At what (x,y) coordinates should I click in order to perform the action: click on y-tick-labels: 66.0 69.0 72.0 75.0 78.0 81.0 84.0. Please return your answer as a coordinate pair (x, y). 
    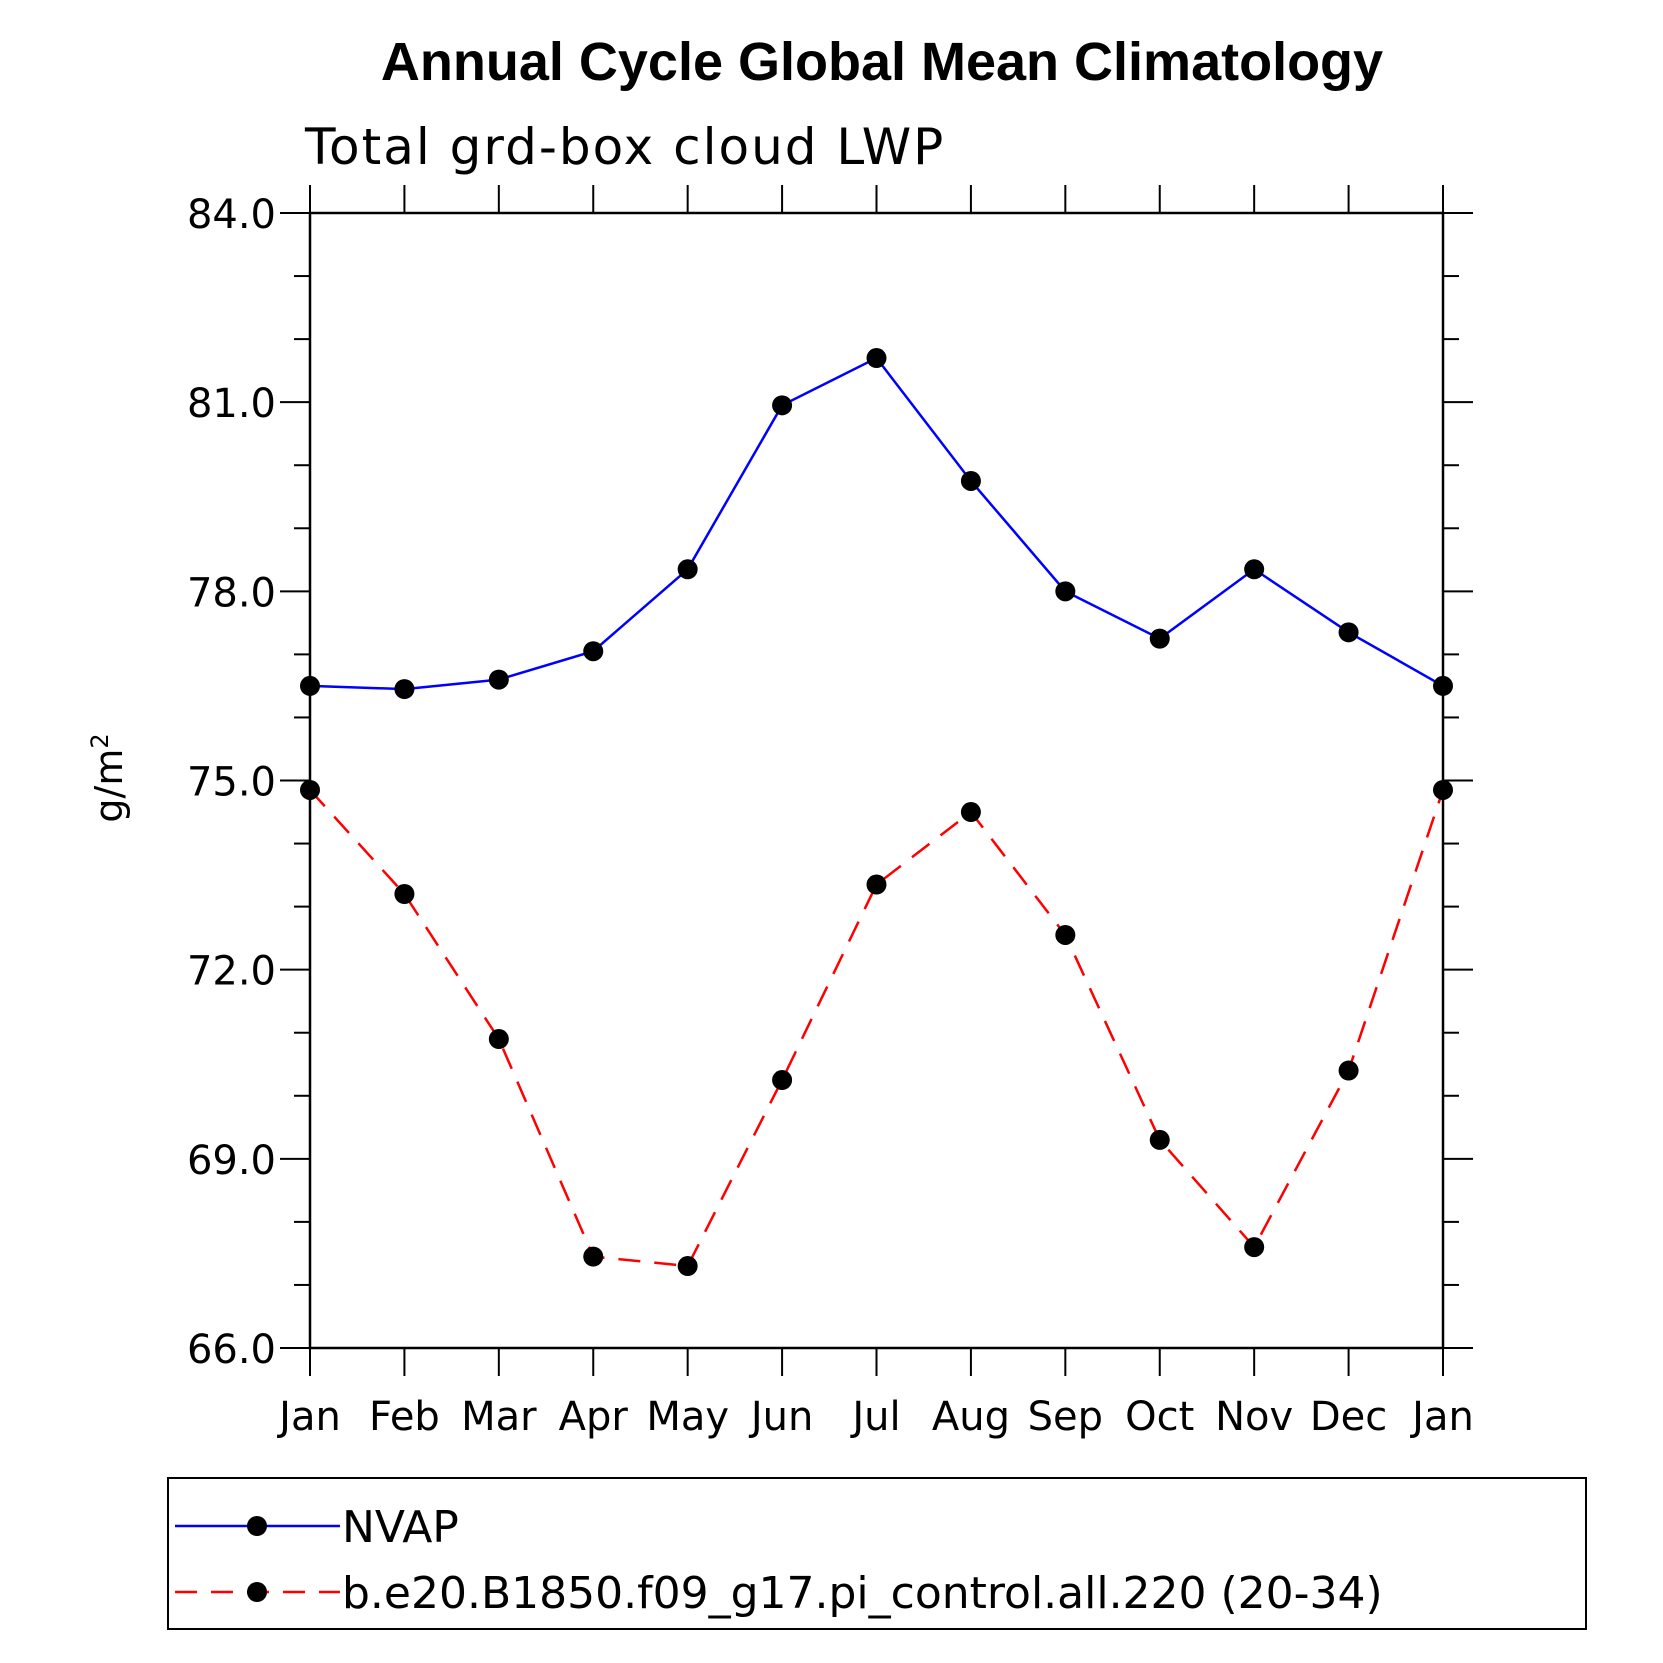
    Looking at the image, I should click on (231, 782).